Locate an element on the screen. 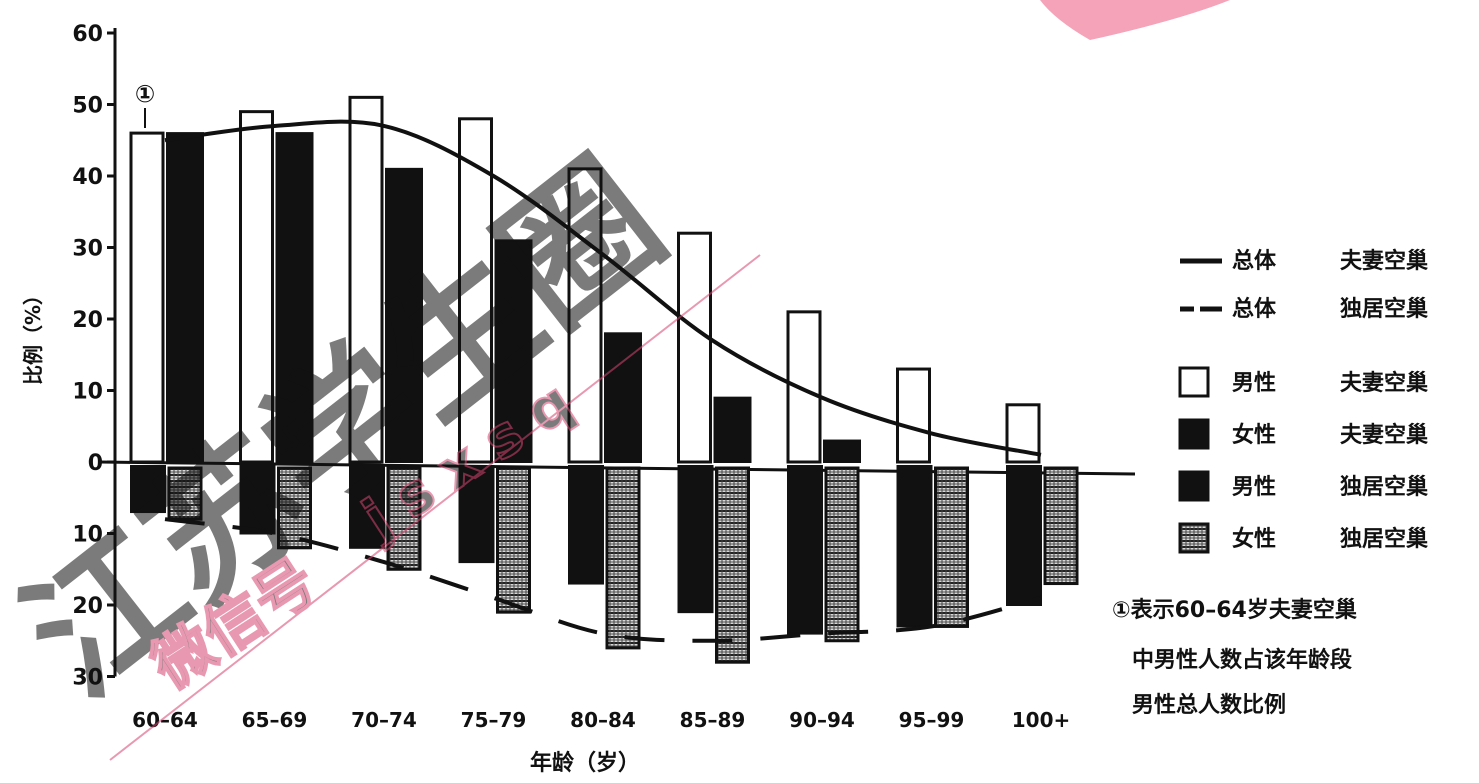  x-tick-label: 65–69 is located at coordinates (275, 720).